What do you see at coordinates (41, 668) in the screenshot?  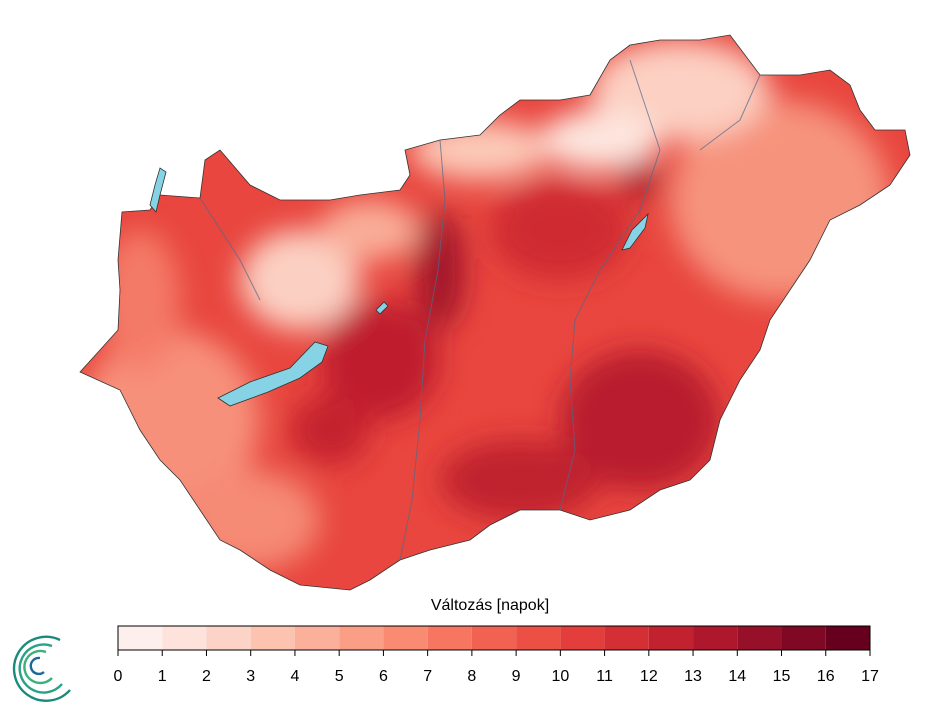 I see `logo` at bounding box center [41, 668].